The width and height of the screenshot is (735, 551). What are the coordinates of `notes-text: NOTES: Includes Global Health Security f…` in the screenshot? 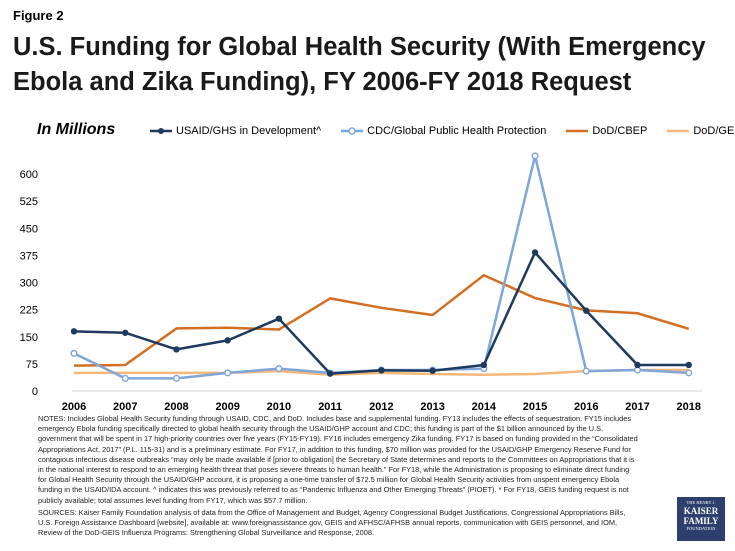 It's located at (338, 459).